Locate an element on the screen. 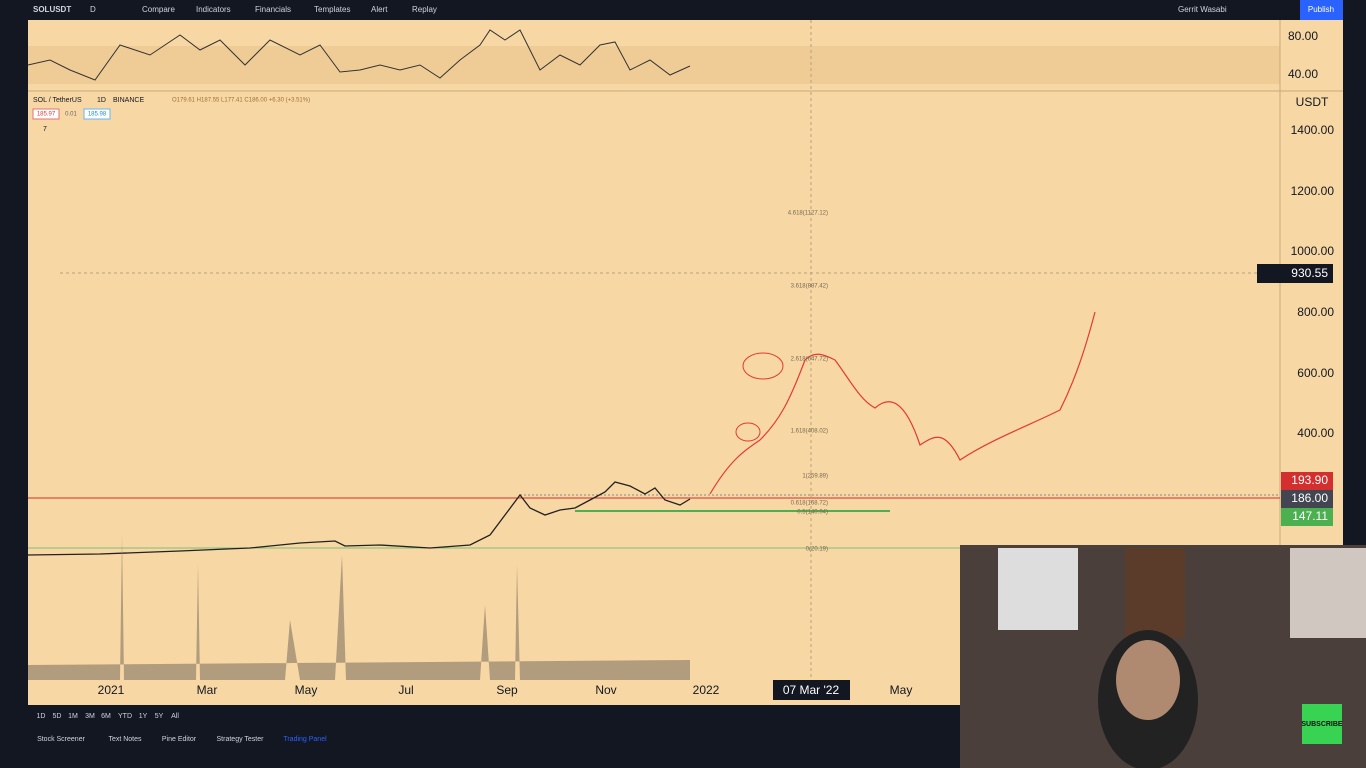  price-axis-label: 800.00 is located at coordinates (1315, 312).